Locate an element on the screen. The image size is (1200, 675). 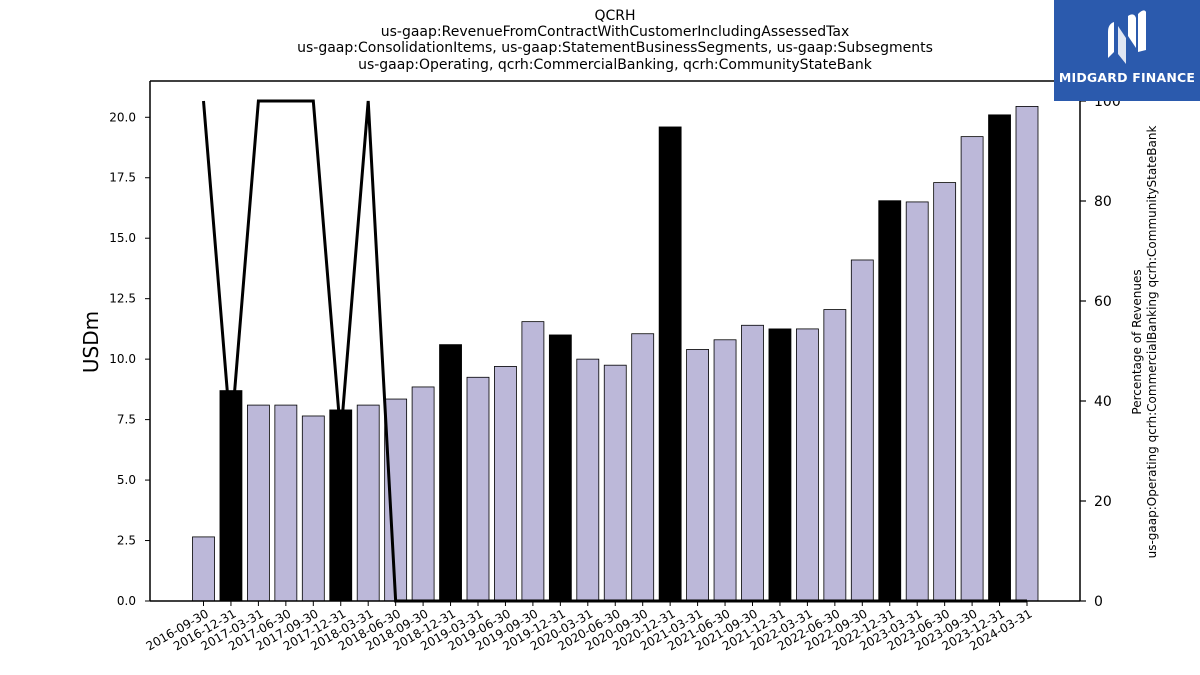
y-right-tick-label: 20 is located at coordinates (1103, 502).